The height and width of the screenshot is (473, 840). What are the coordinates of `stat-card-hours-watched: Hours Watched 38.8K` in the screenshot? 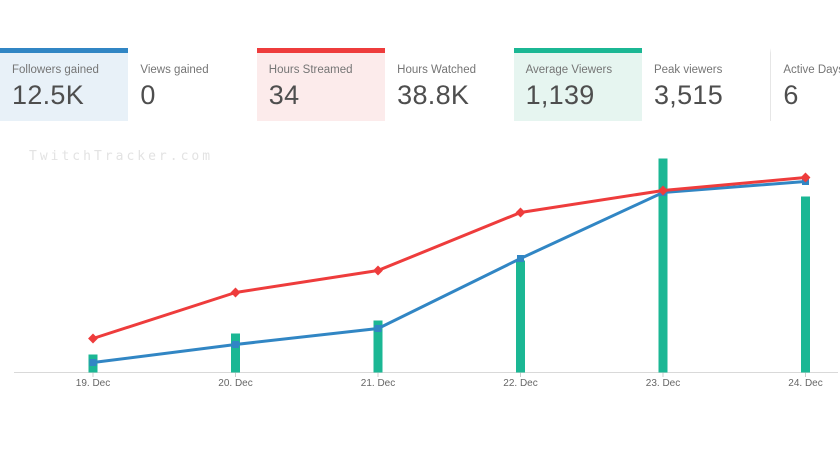 It's located at (449, 84).